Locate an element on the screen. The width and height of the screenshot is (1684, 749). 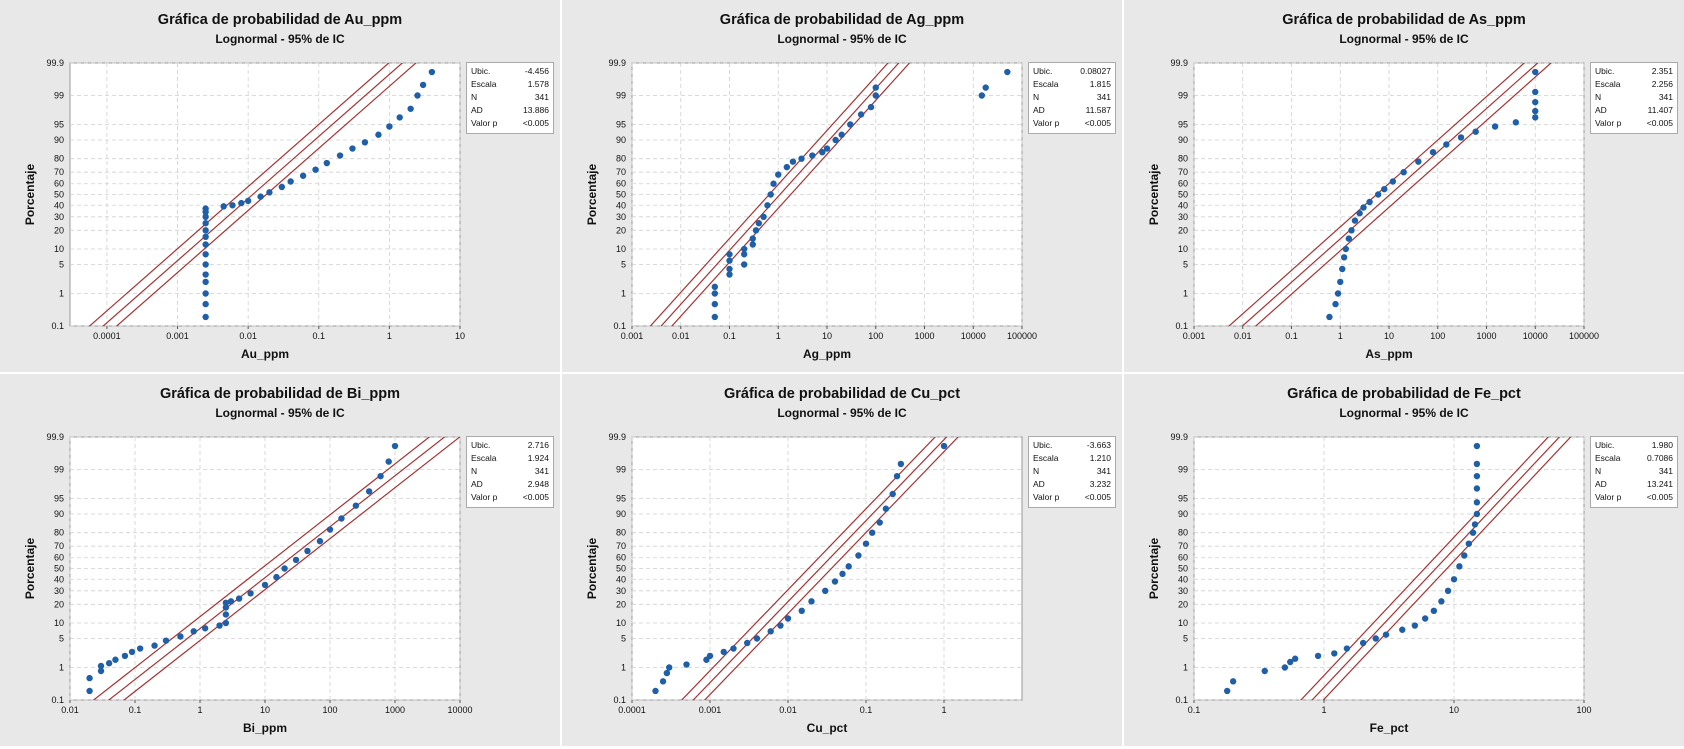
legend-key: Valor p is located at coordinates (1046, 497).